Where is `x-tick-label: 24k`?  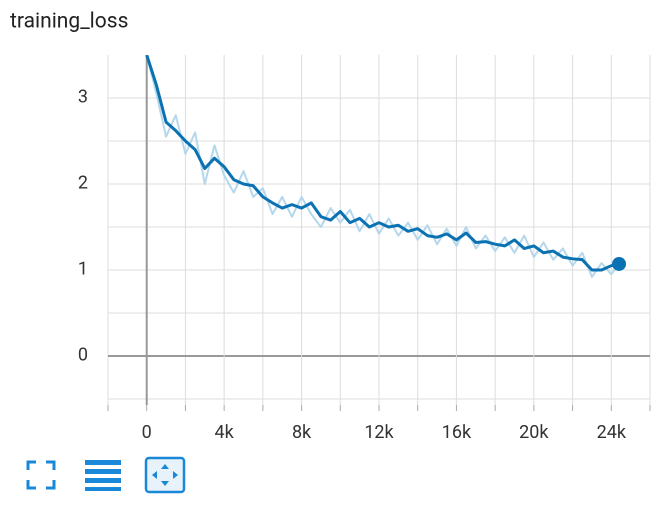 x-tick-label: 24k is located at coordinates (612, 432).